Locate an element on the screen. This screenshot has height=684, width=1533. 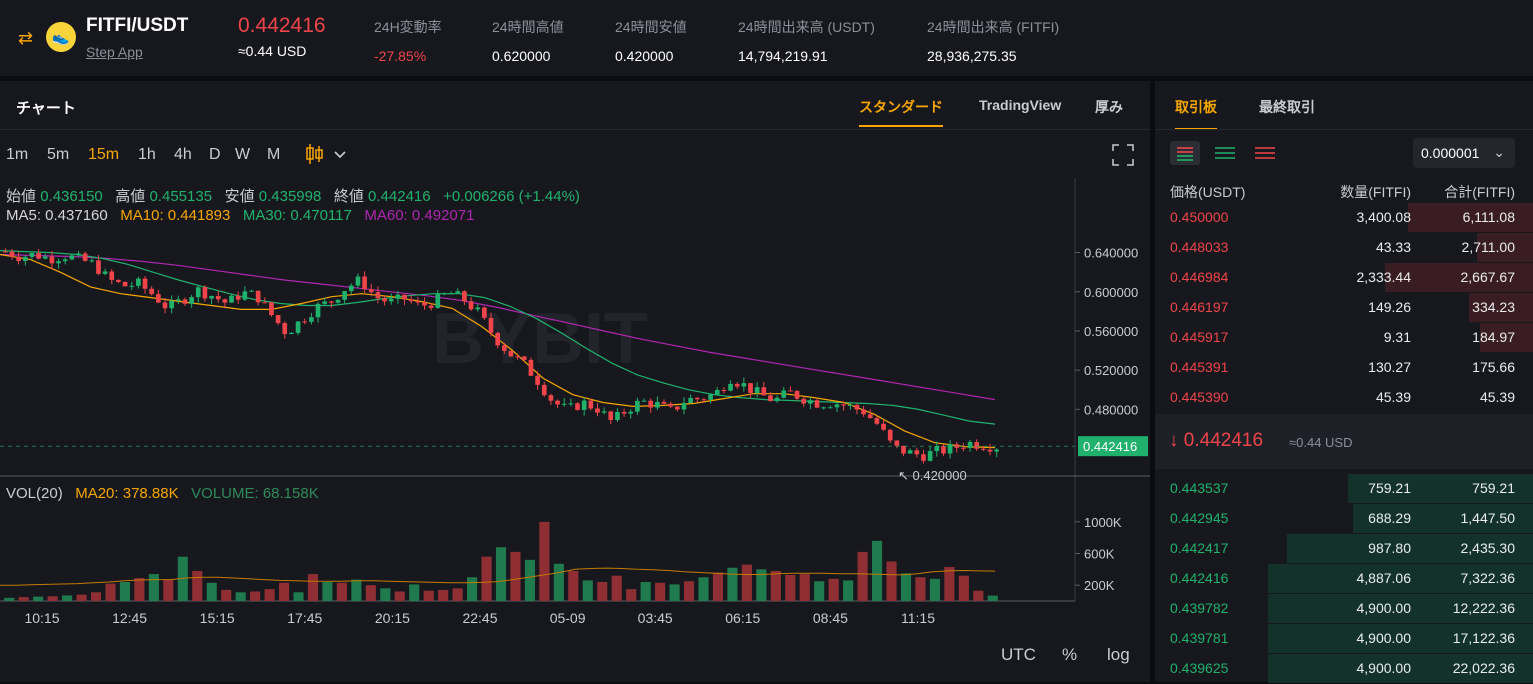
interval-1h: 1h is located at coordinates (147, 155).